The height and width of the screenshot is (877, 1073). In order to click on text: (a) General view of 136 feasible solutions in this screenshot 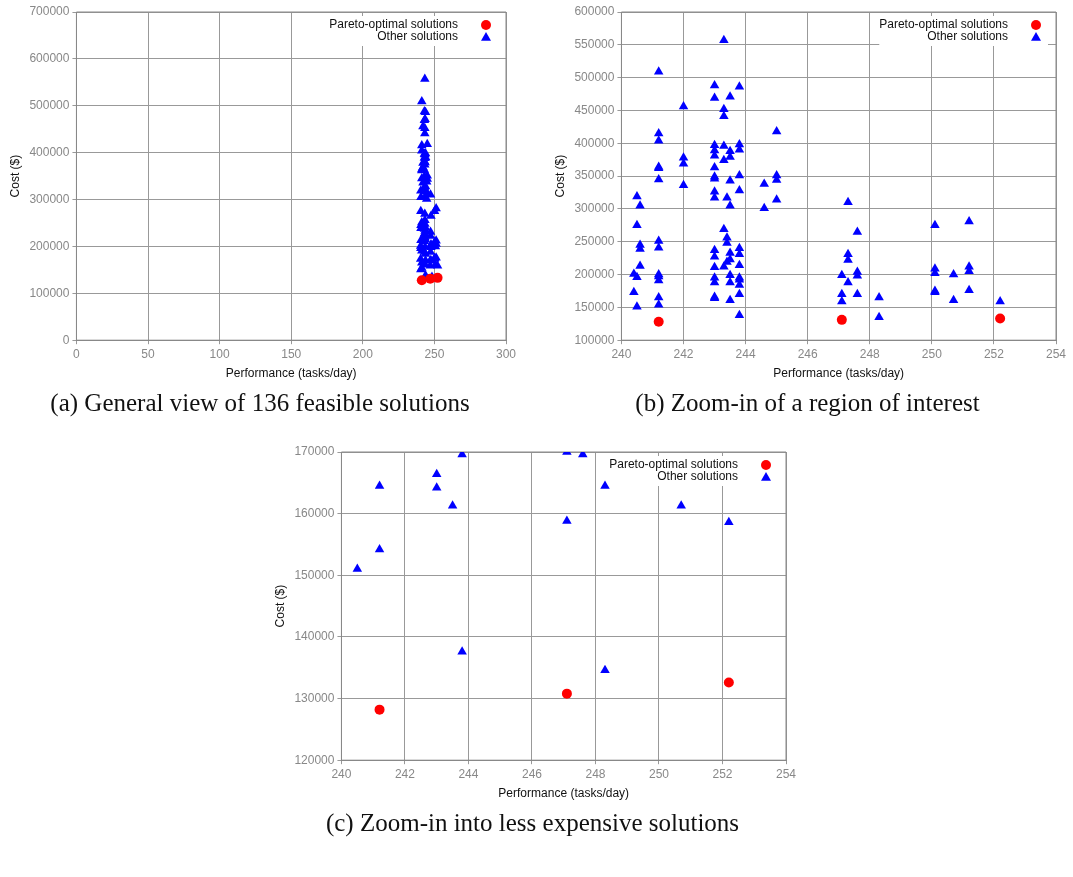, I will do `click(260, 403)`.